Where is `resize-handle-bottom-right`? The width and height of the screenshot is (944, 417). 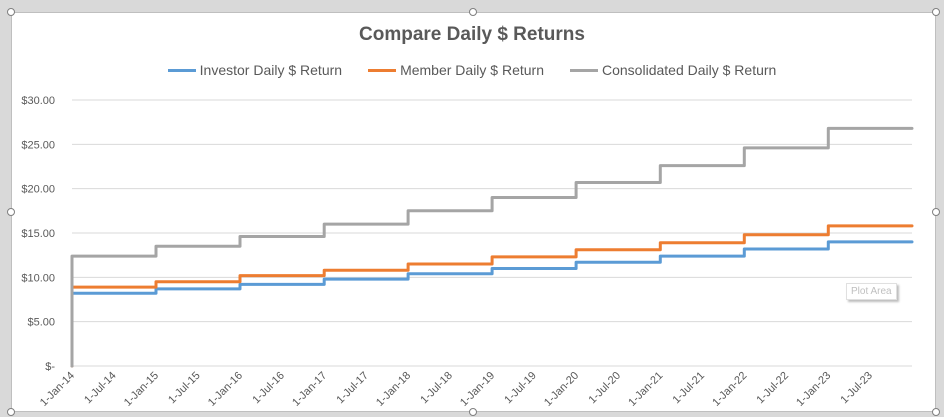
resize-handle-bottom-right is located at coordinates (936, 412).